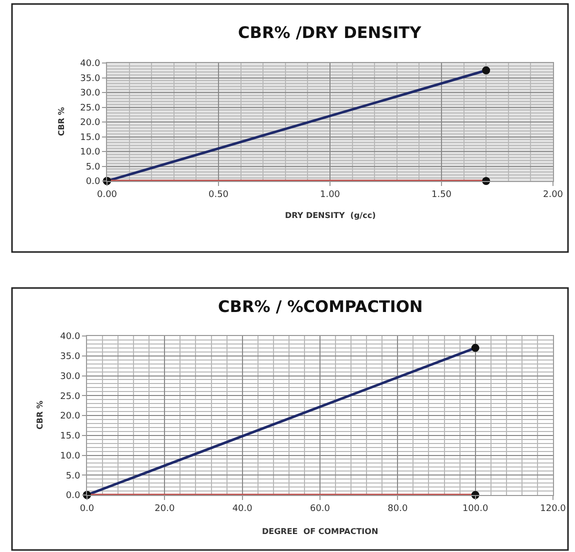 This screenshot has height=552, width=575. What do you see at coordinates (218, 195) in the screenshot?
I see `x-tick-label: 0.50` at bounding box center [218, 195].